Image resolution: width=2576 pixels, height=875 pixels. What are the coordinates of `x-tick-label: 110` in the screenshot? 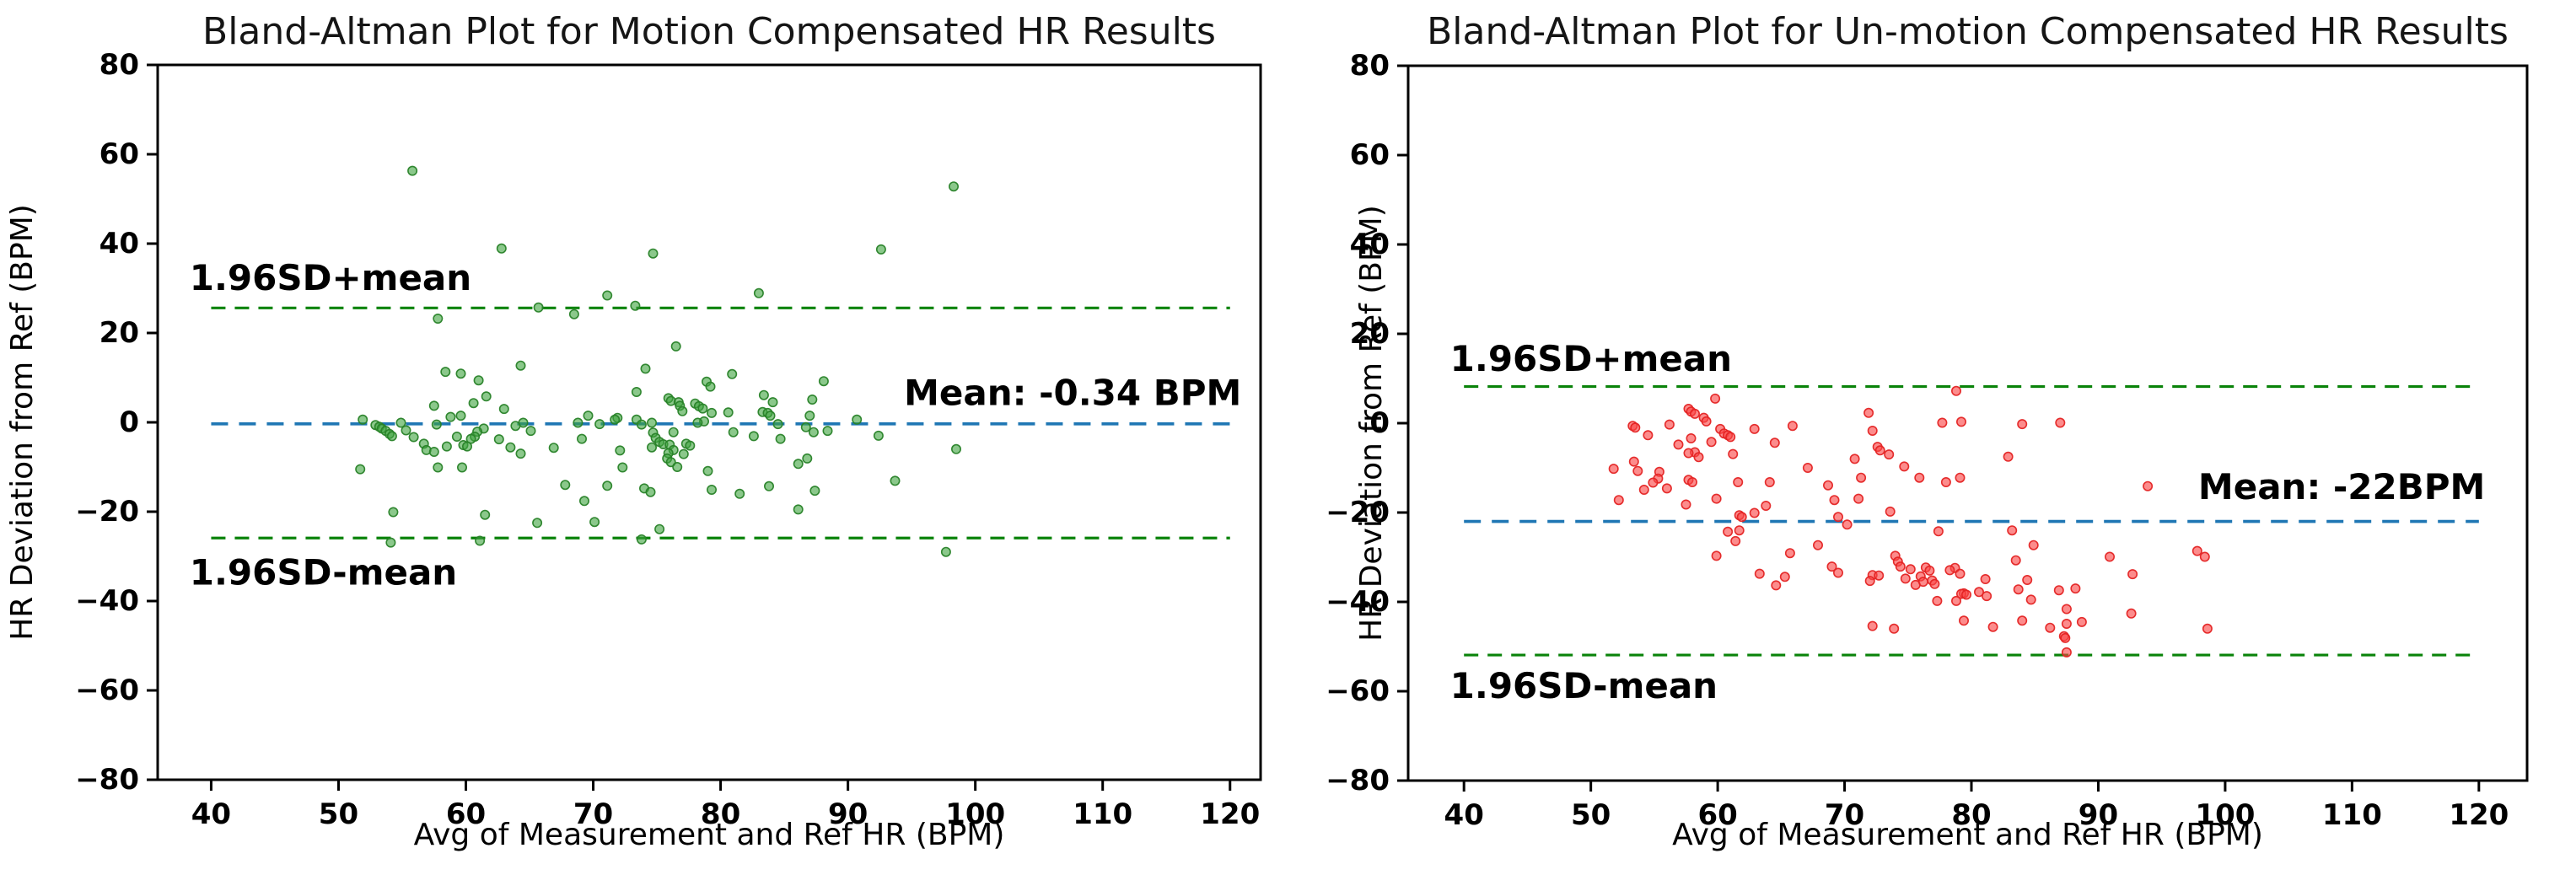 It's located at (1102, 814).